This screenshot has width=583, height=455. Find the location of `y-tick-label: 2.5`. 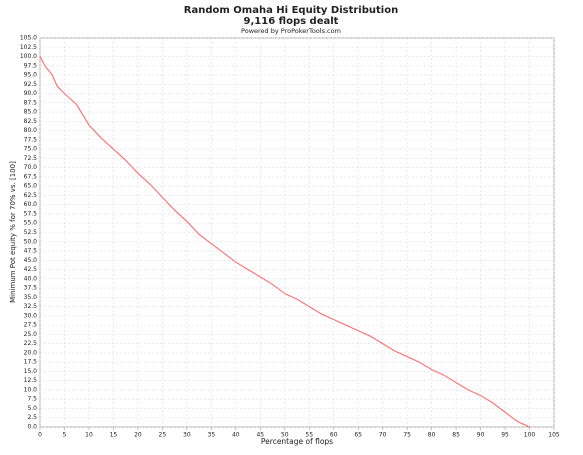

y-tick-label: 2.5 is located at coordinates (32, 417).